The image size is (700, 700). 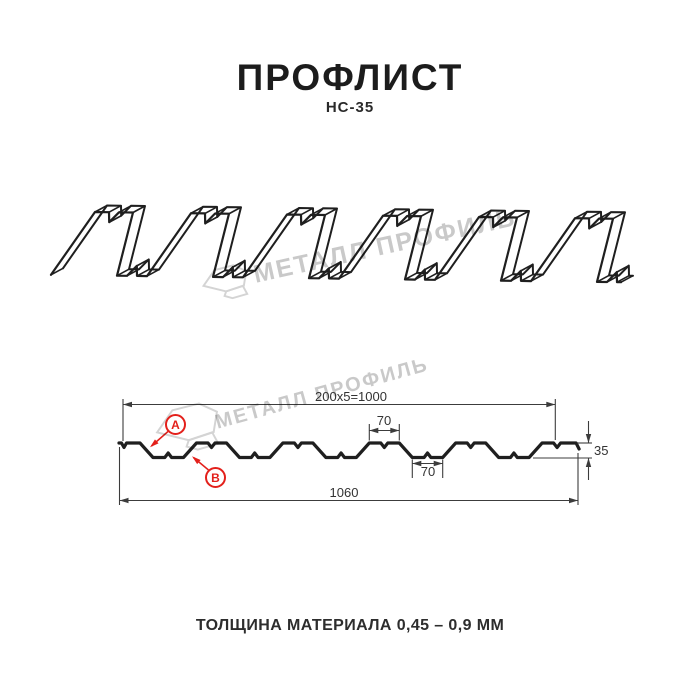 What do you see at coordinates (350, 77) in the screenshot?
I see `page-title: ПРОФЛИСТ` at bounding box center [350, 77].